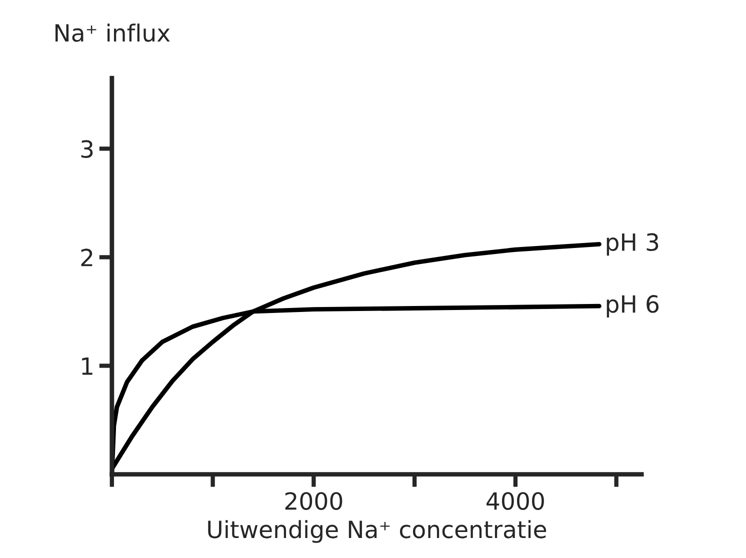 The width and height of the screenshot is (746, 558). What do you see at coordinates (87, 366) in the screenshot?
I see `y-tick-label: 1` at bounding box center [87, 366].